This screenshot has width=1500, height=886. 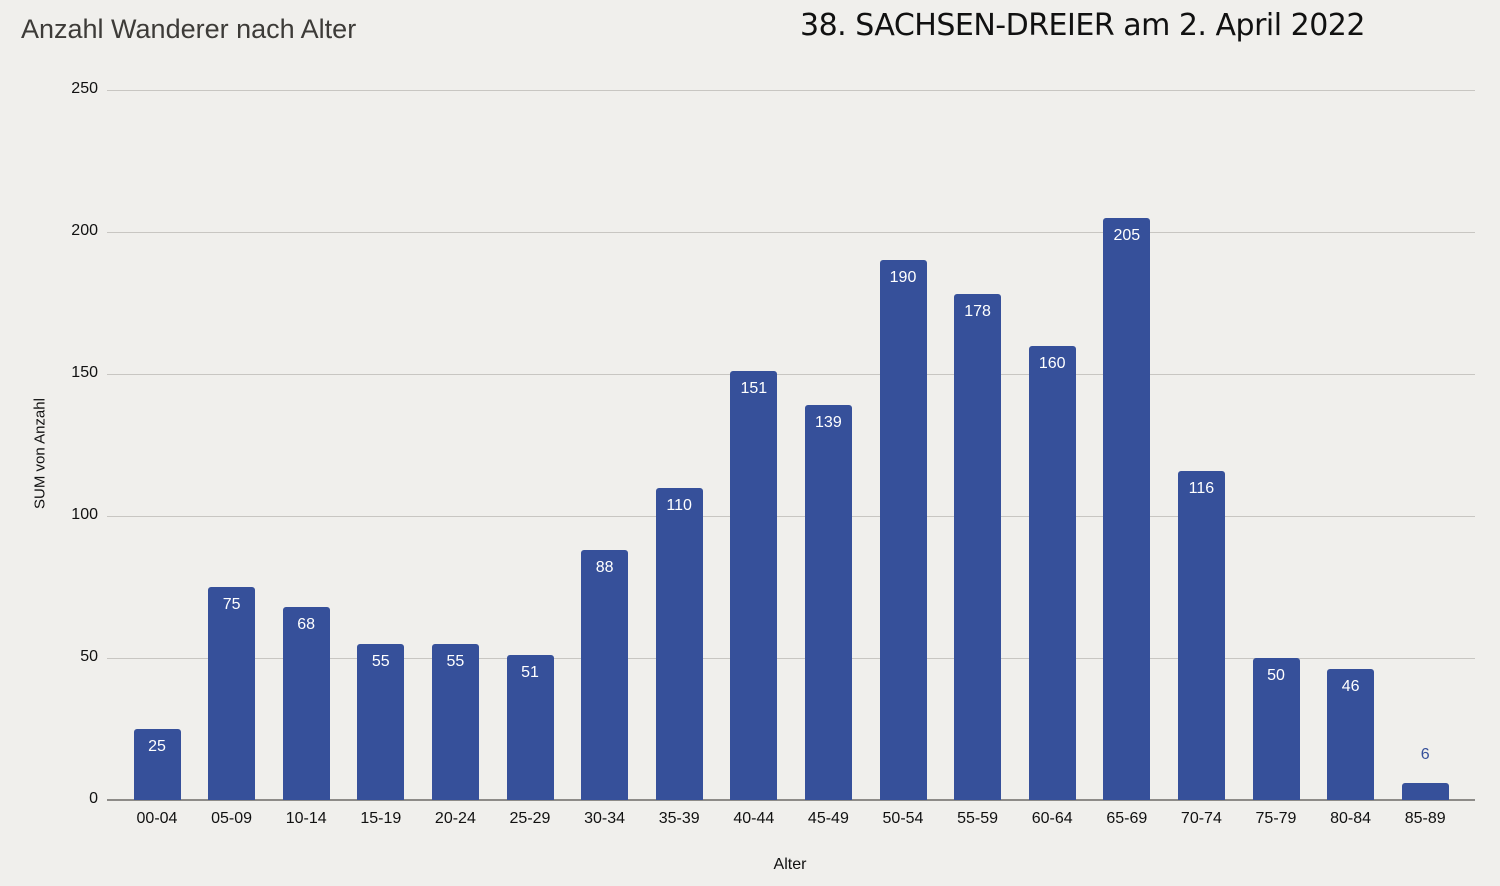 What do you see at coordinates (1425, 818) in the screenshot?
I see `x-tick-label: 85-89` at bounding box center [1425, 818].